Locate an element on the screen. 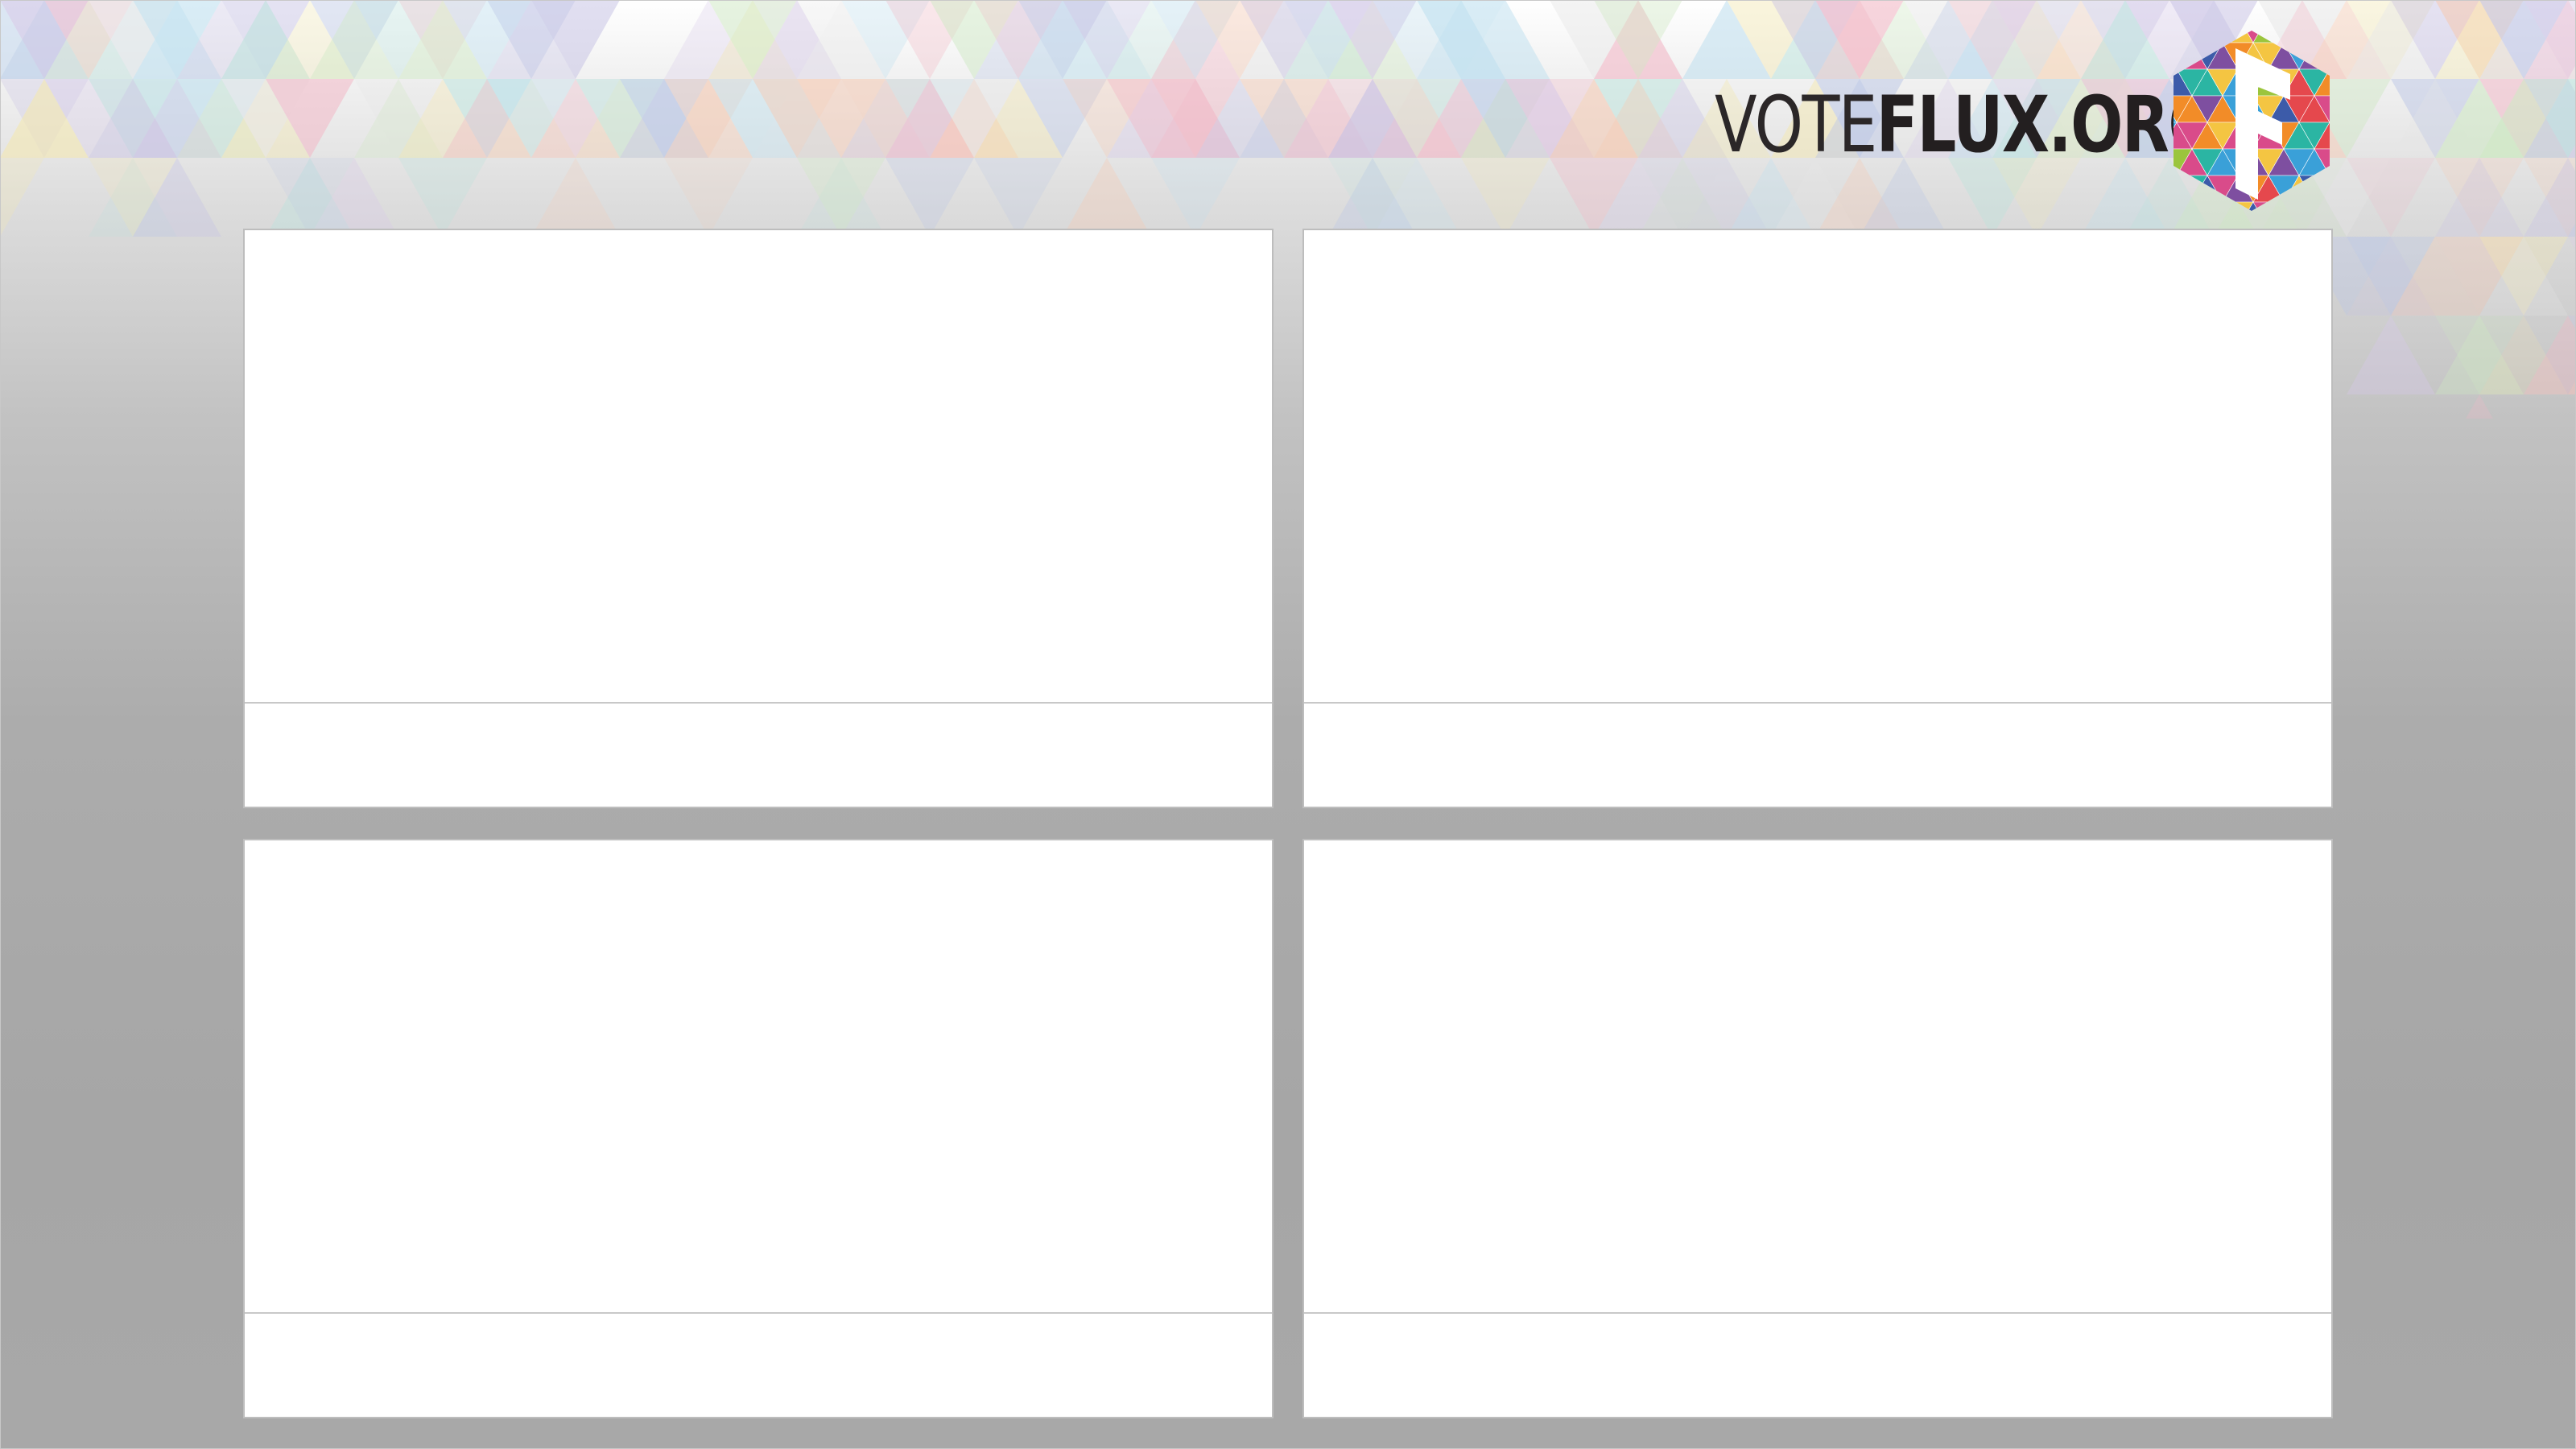 This screenshot has width=2576, height=1449. brand-name-bold: FLUX.ORG is located at coordinates (2047, 125).